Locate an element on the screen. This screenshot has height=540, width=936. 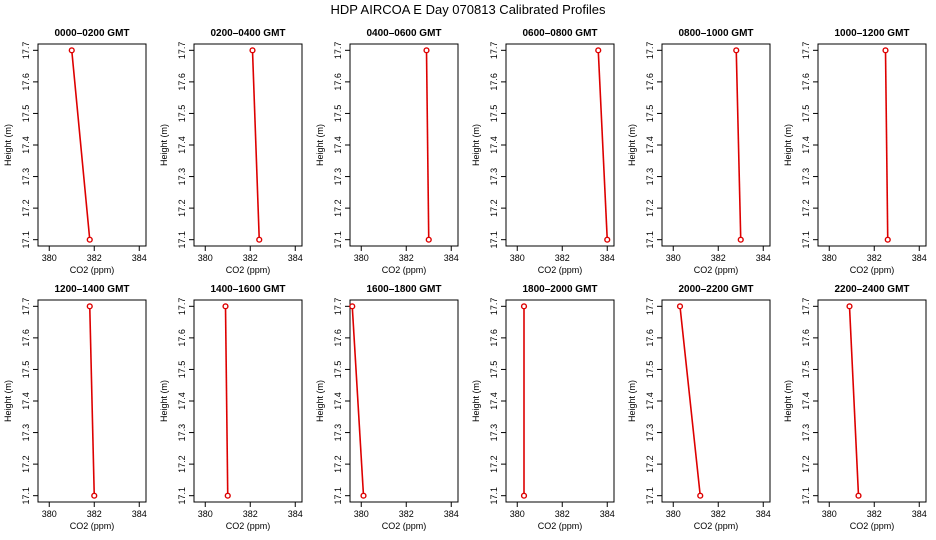
panel-title: 1400–1600 GMT is located at coordinates (247, 289).